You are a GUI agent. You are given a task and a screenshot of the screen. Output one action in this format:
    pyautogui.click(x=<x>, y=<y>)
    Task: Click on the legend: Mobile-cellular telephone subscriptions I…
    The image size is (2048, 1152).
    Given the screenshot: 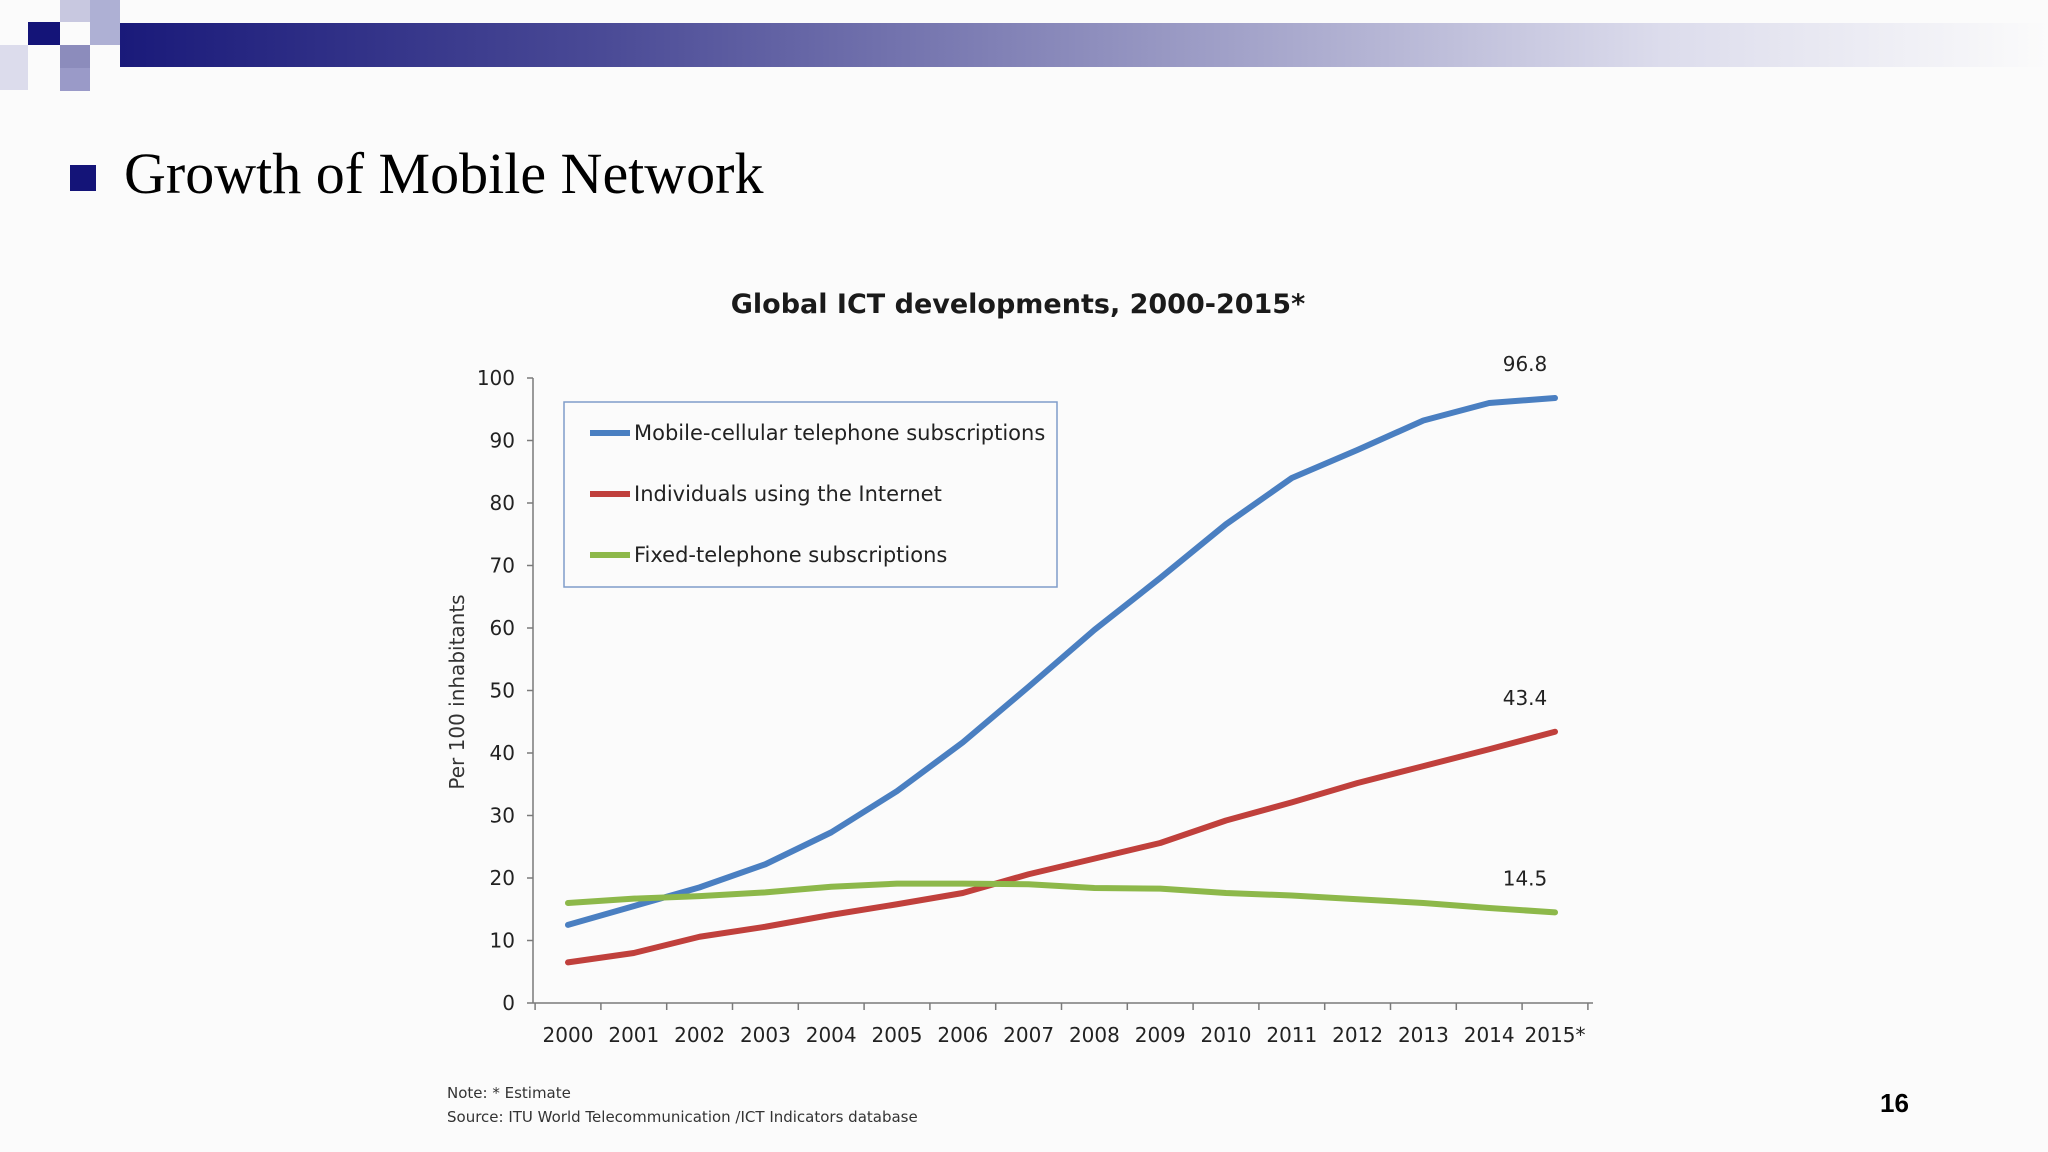 What is the action you would take?
    pyautogui.click(x=810, y=494)
    